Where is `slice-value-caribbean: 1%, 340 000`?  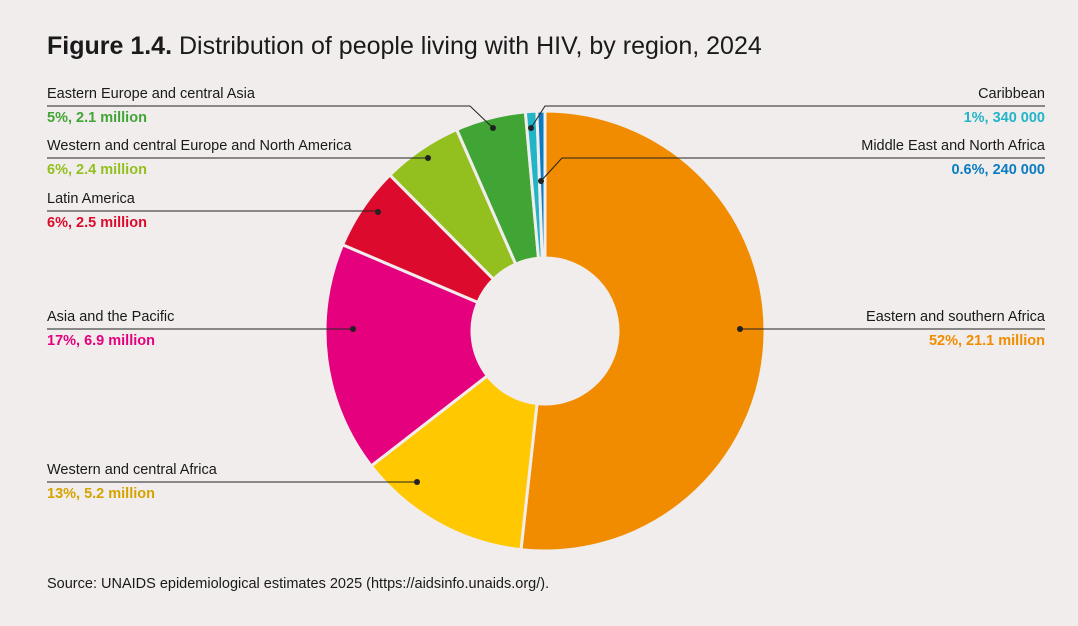
slice-value-caribbean: 1%, 340 000 is located at coordinates (1004, 118).